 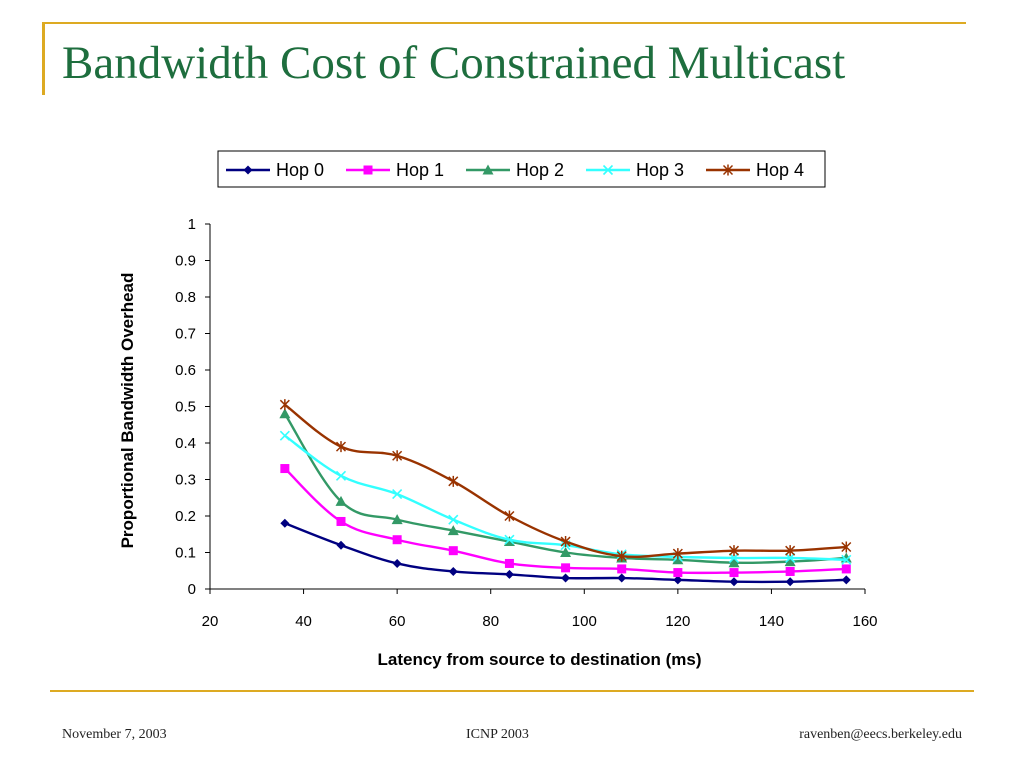 I want to click on legend-label: Hop 3, so click(x=660, y=170).